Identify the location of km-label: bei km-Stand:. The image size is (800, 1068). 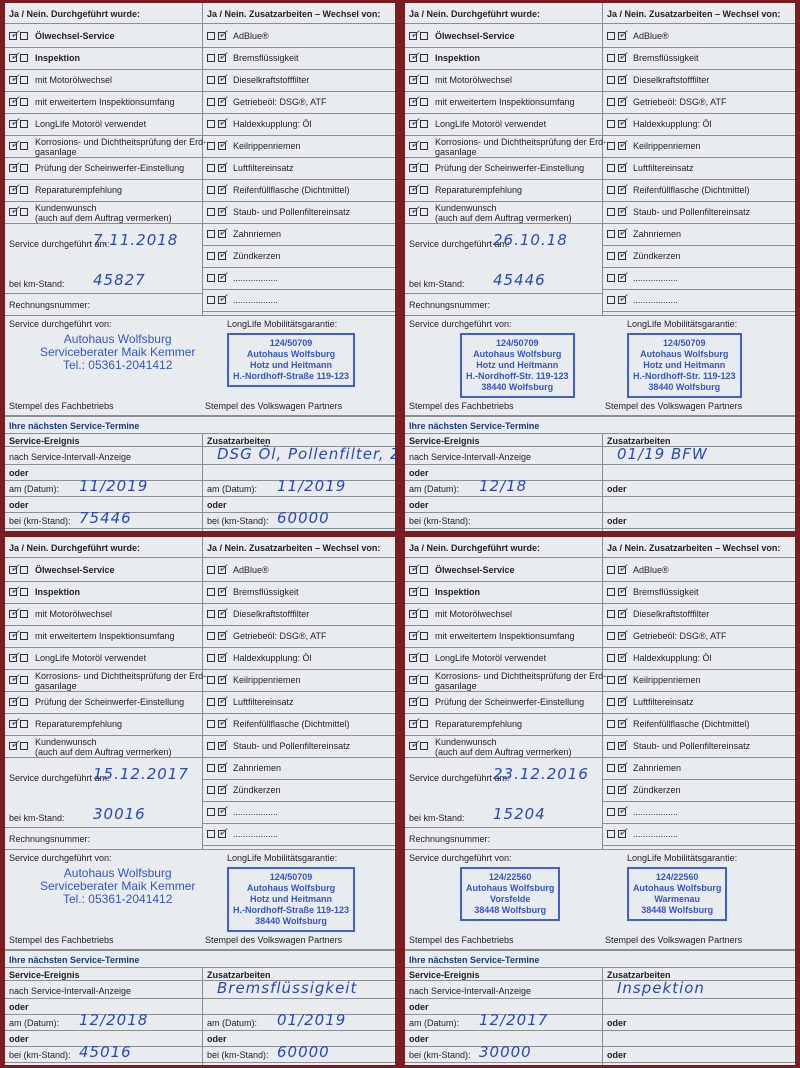
(437, 818).